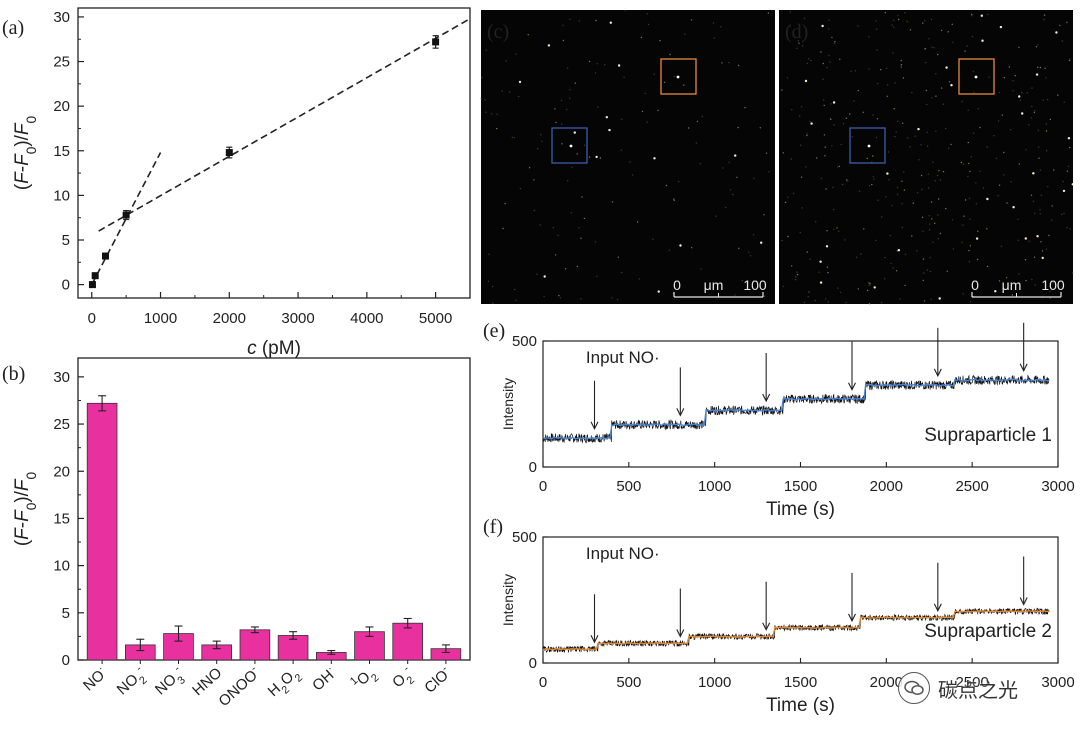  I want to click on panel-label: (a), so click(13, 28).